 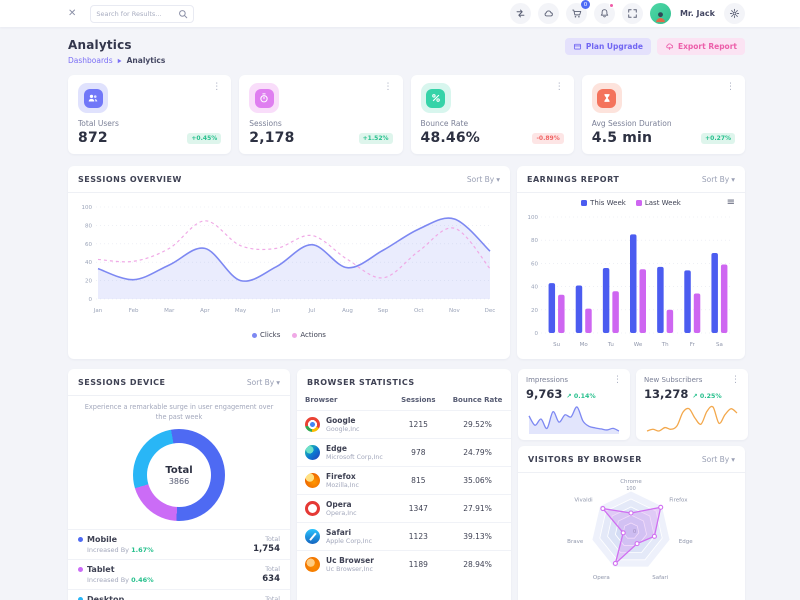 What do you see at coordinates (660, 578) in the screenshot?
I see `svg-text: Safari` at bounding box center [660, 578].